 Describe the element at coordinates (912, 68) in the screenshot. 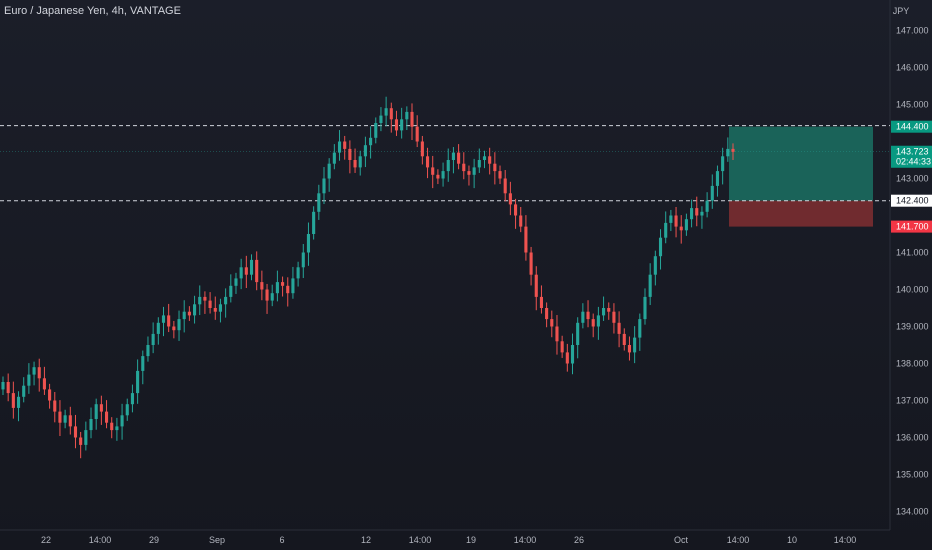

I see `y-tick-label: 146.000` at that location.